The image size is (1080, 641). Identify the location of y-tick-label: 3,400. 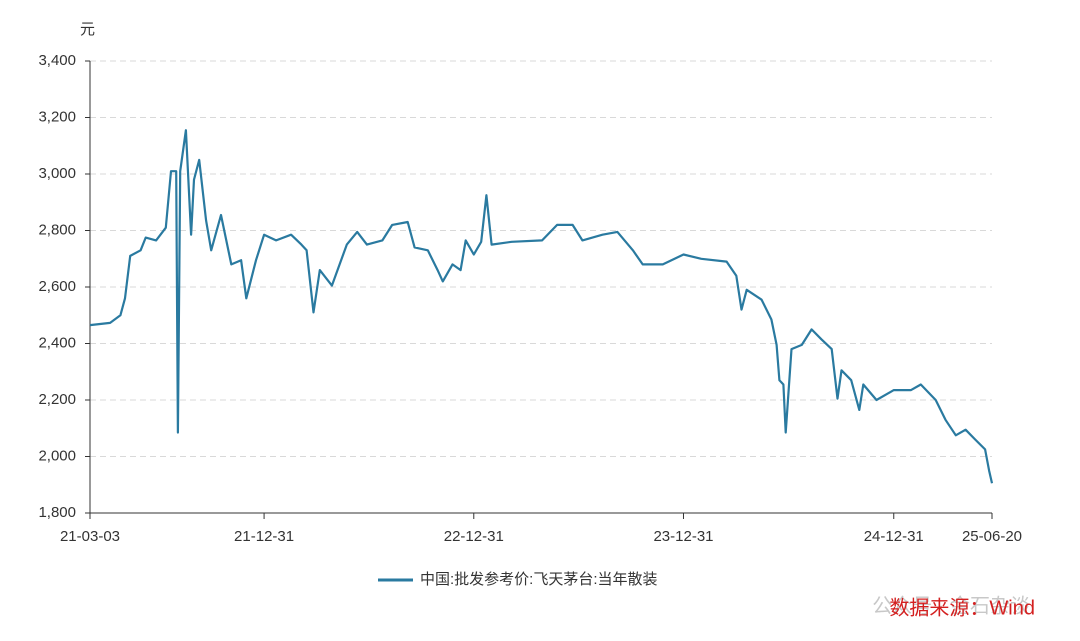
(57, 60).